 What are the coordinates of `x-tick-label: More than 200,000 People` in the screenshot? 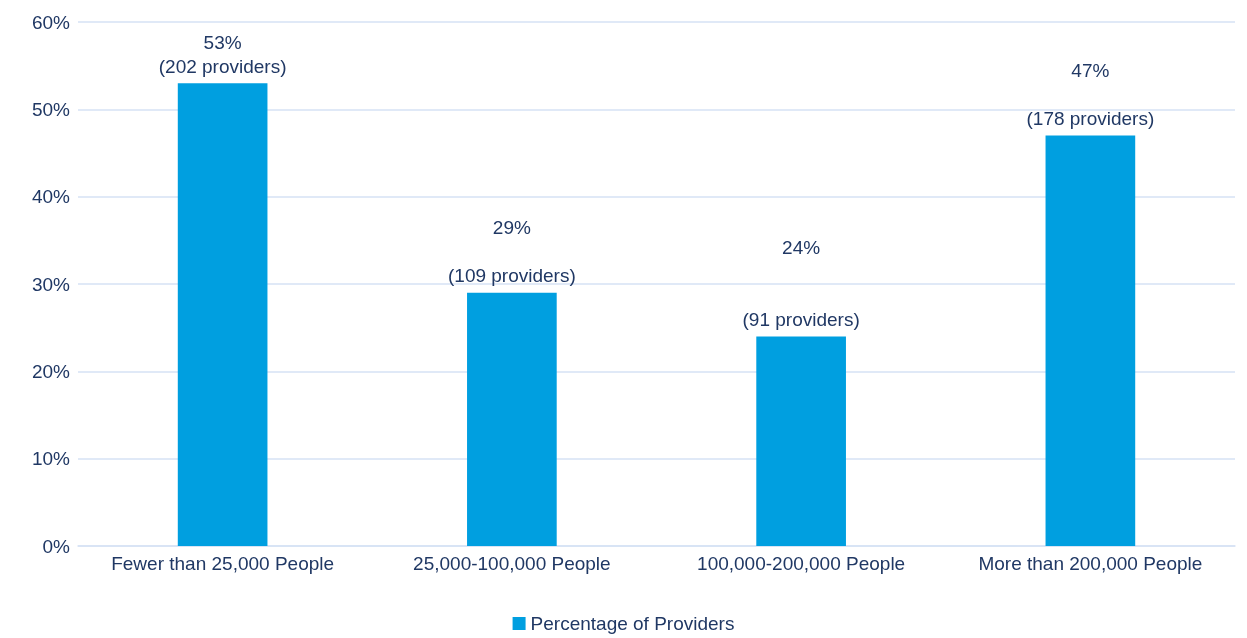 It's located at (1090, 563).